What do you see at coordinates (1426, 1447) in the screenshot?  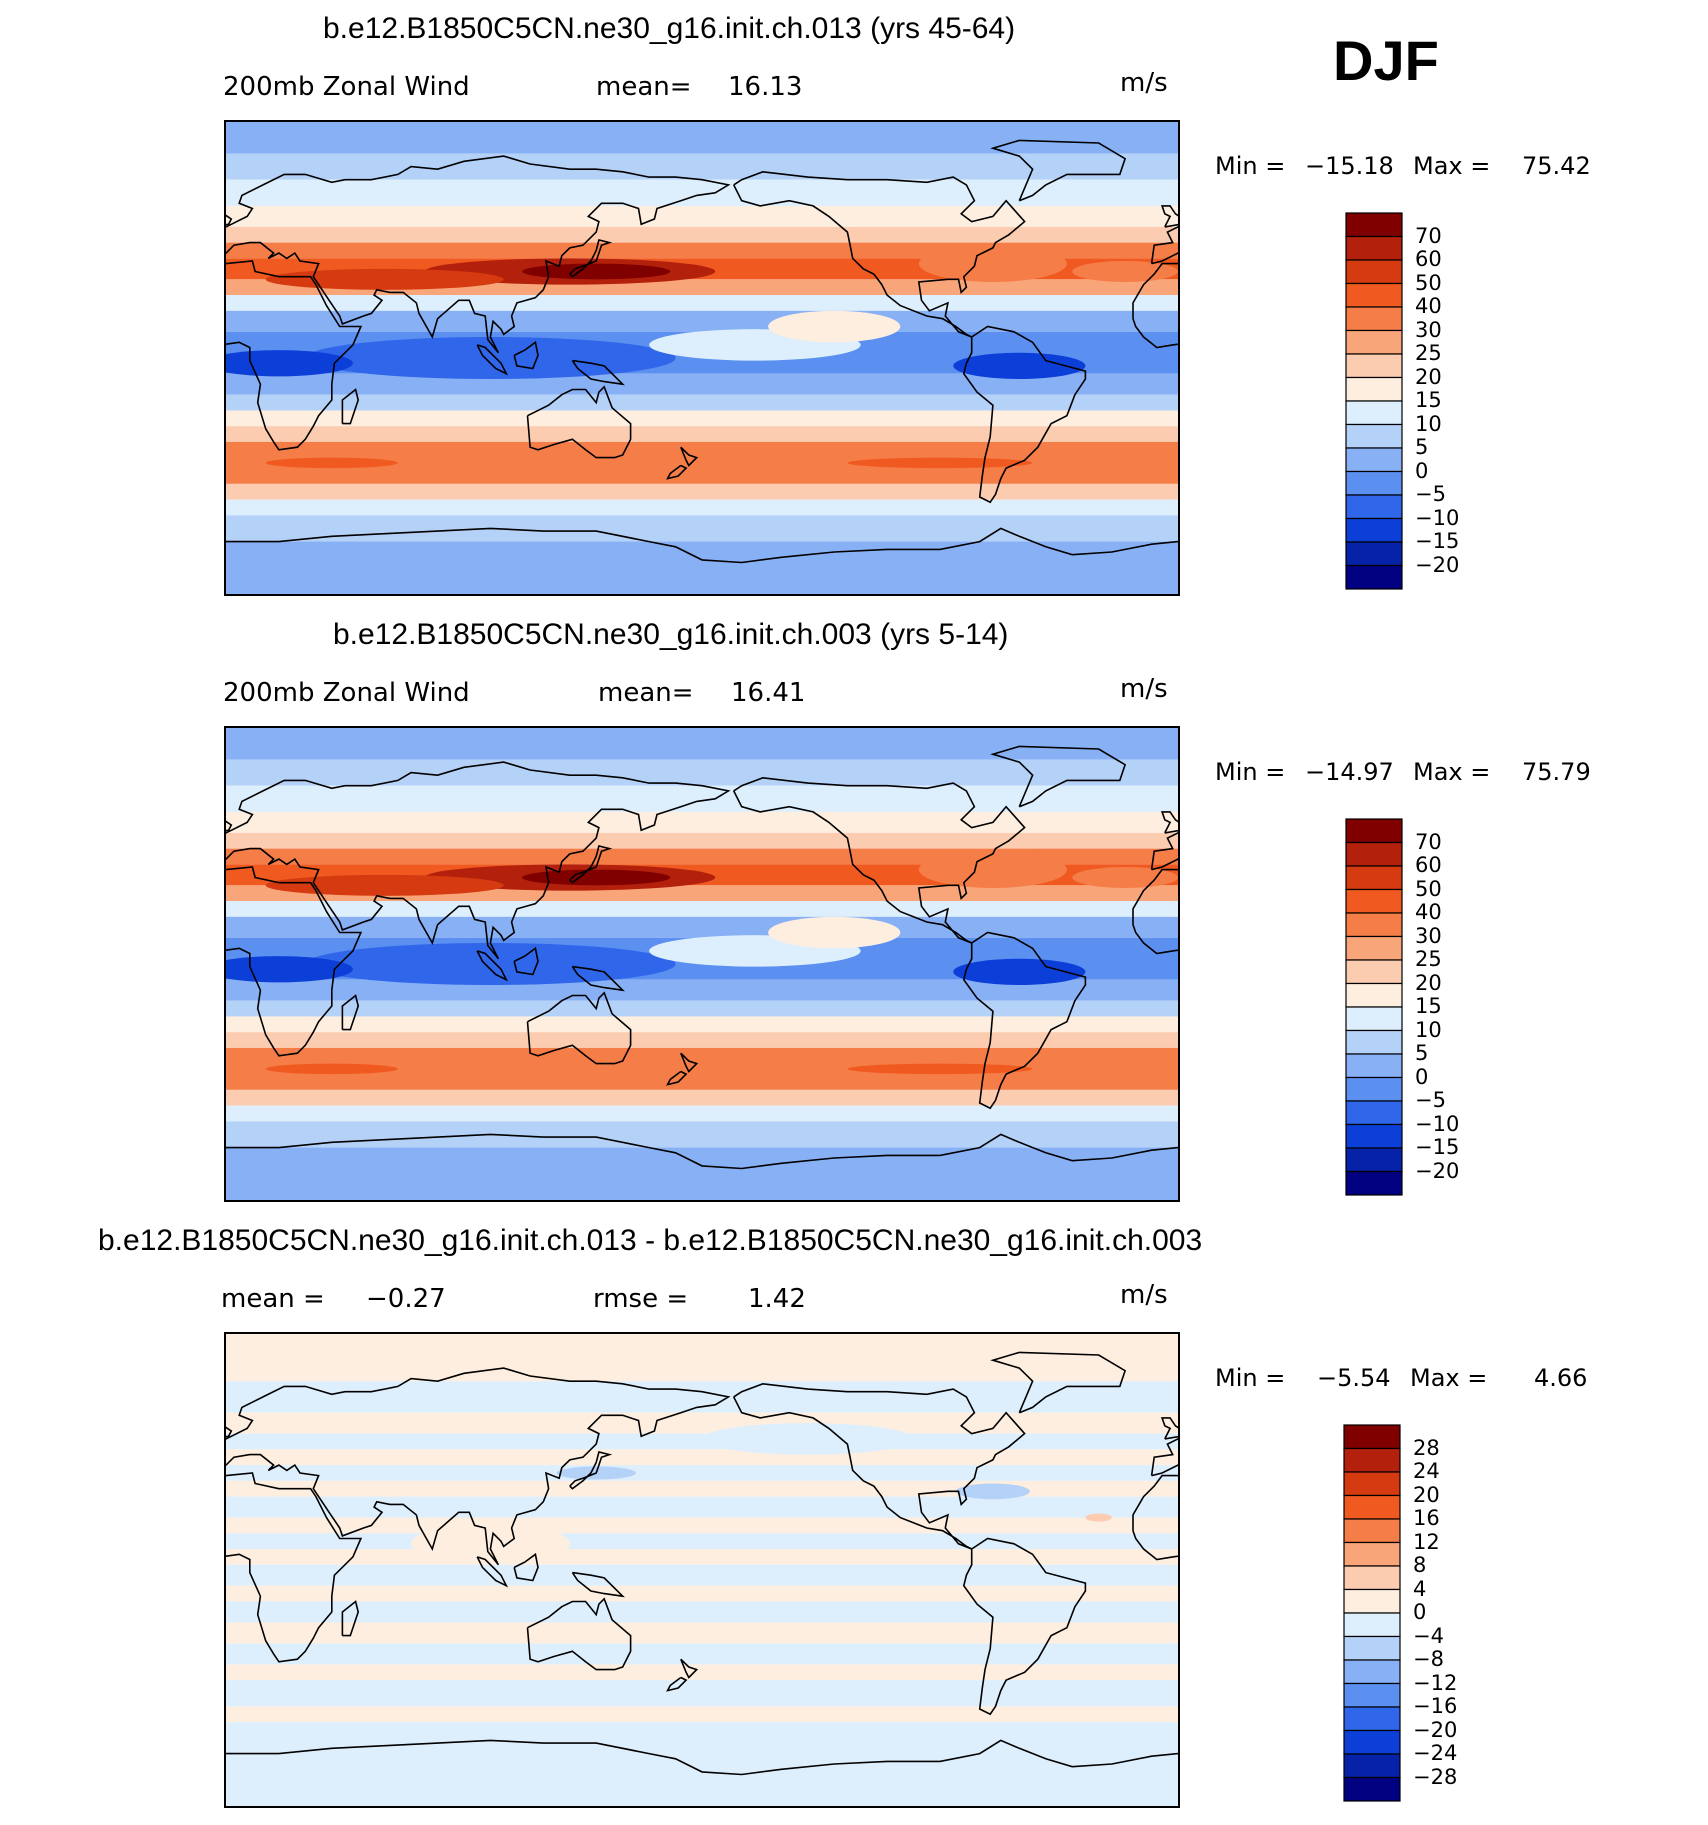 I see `colorbar-label: 28` at bounding box center [1426, 1447].